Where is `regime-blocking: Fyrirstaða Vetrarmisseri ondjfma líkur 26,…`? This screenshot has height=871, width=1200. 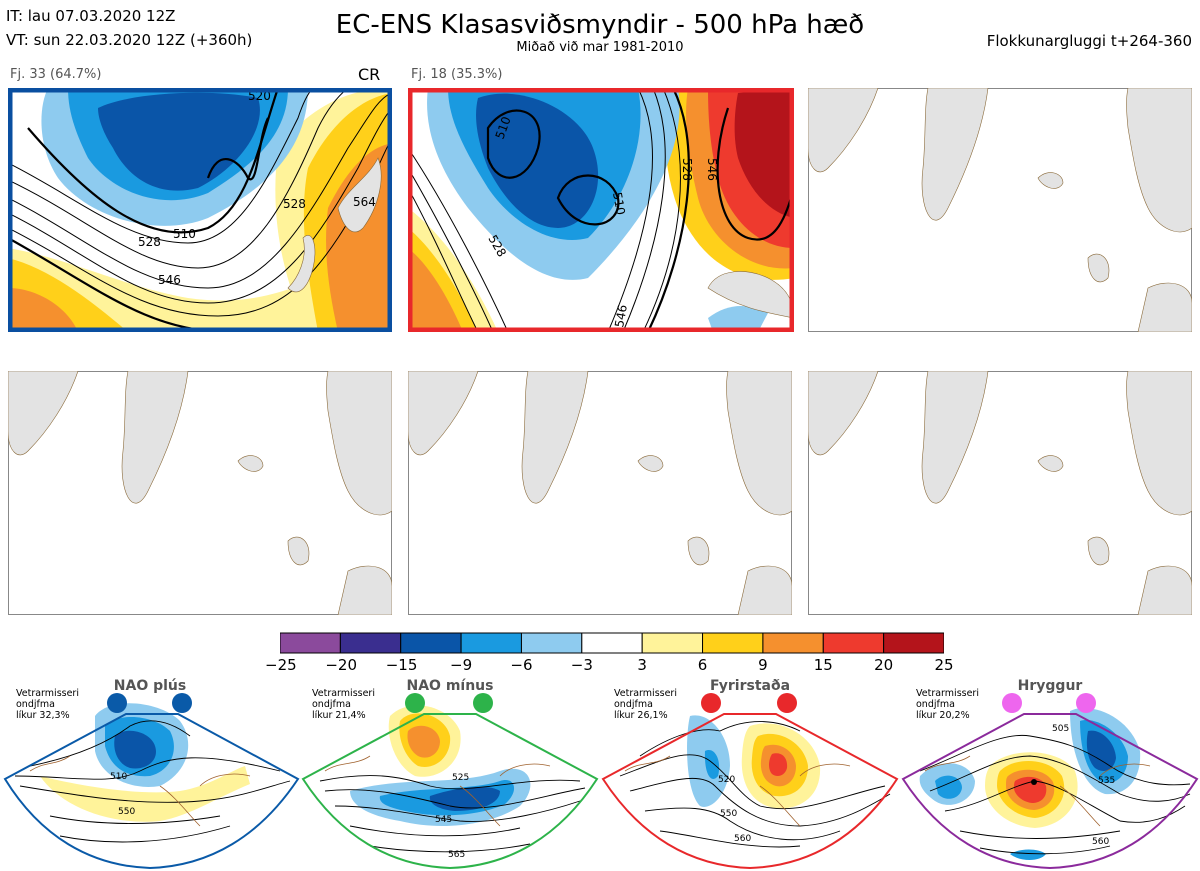 regime-blocking: Fyrirstaða Vetrarmisseri ondjfma líkur 26,… is located at coordinates (750, 773).